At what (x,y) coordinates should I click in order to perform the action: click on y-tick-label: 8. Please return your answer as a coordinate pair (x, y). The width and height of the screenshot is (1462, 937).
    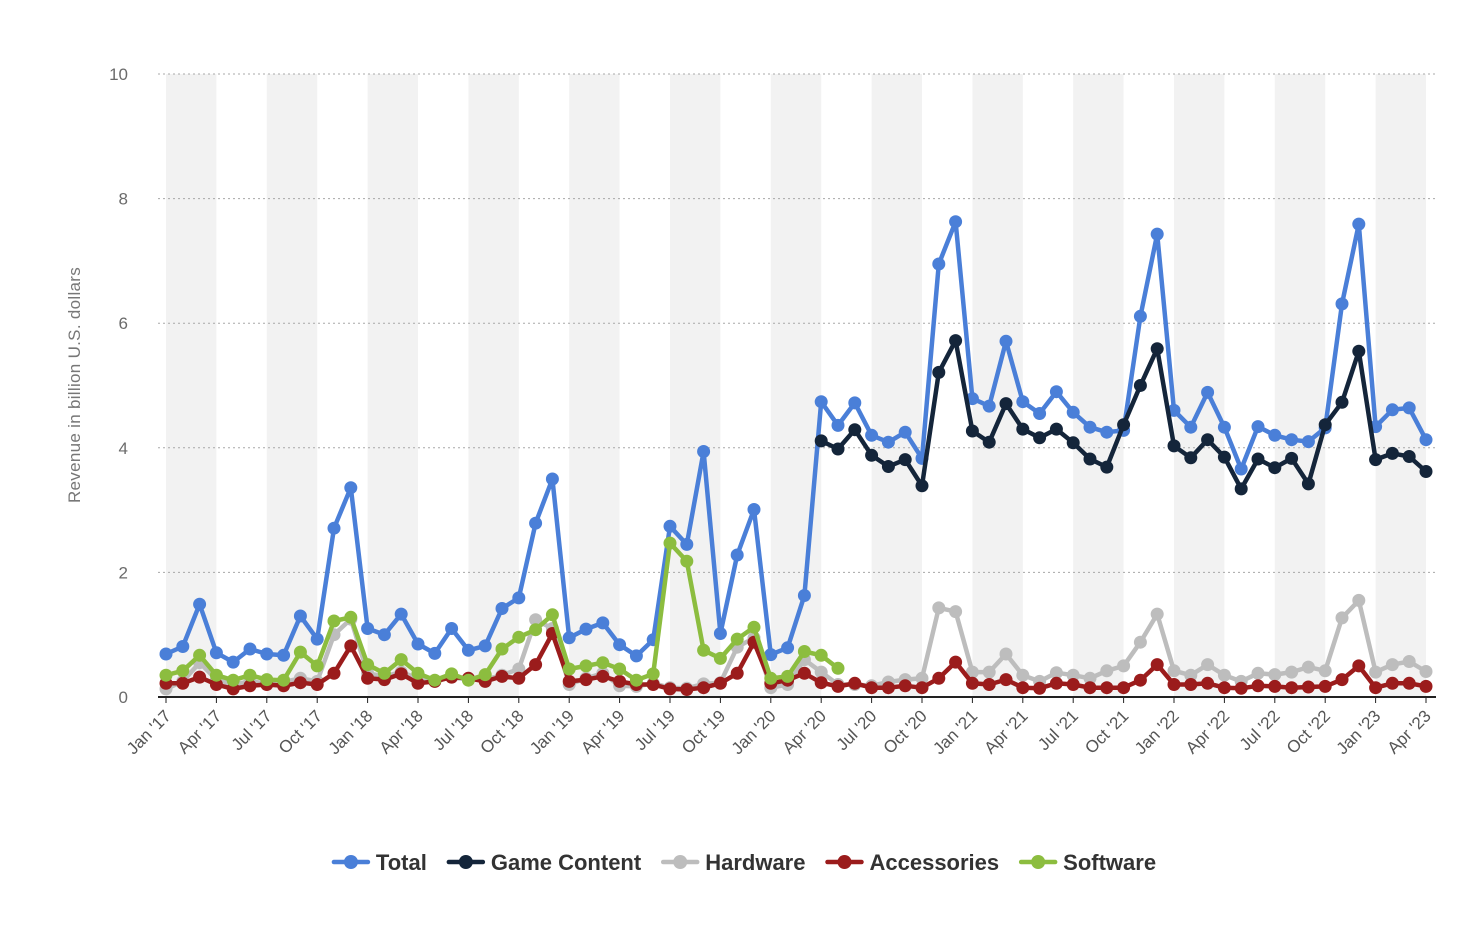
    Looking at the image, I should click on (123, 199).